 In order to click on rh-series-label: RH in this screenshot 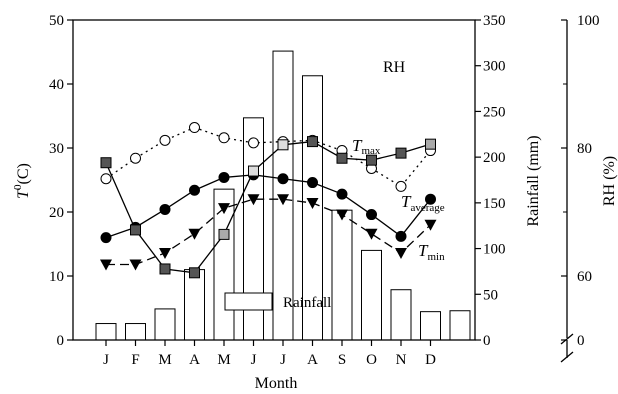, I will do `click(394, 67)`.